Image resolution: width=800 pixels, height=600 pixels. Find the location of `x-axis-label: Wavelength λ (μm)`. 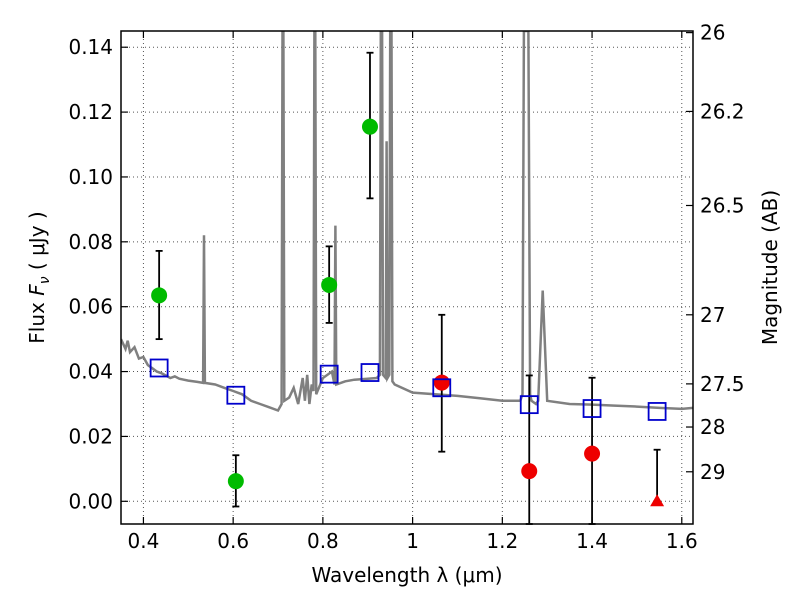

x-axis-label: Wavelength λ (μm) is located at coordinates (406, 575).